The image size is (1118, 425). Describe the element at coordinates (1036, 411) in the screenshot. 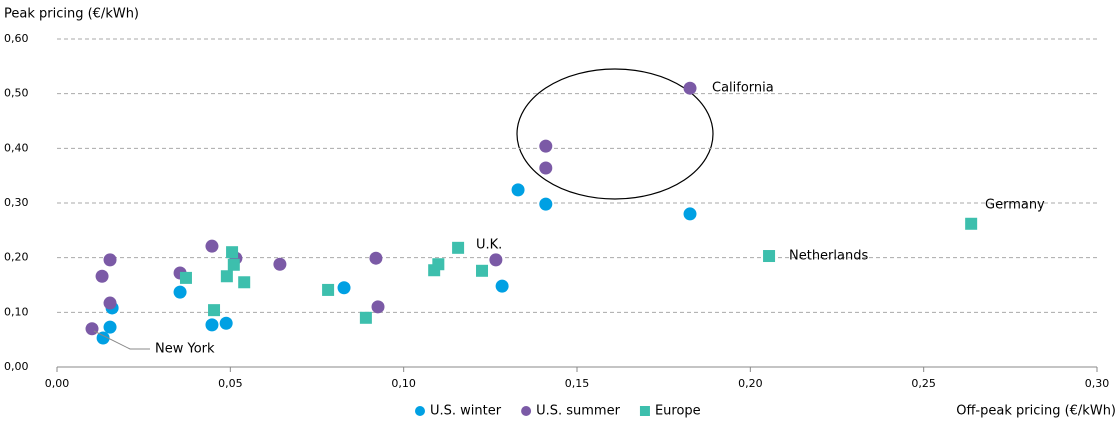

I see `x-axis-label: Off-peak pricing (€/kWh)` at that location.